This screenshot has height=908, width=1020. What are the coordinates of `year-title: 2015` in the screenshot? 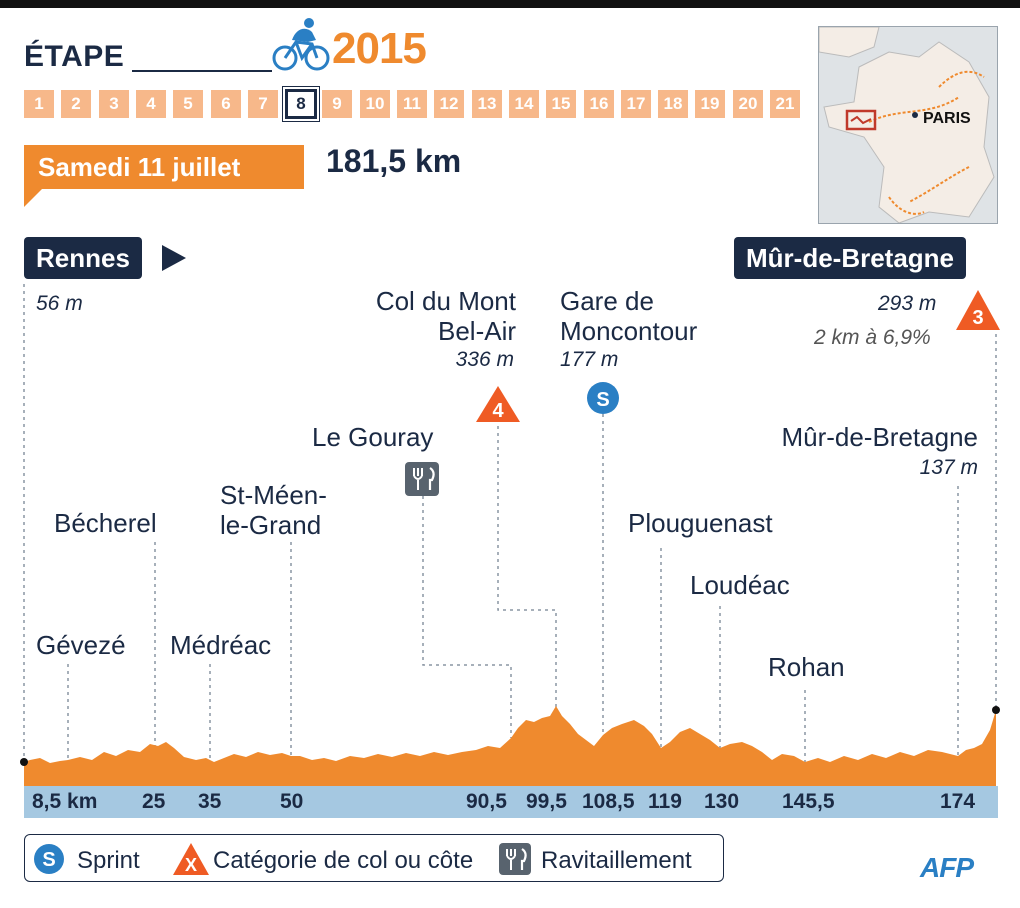 It's located at (379, 48).